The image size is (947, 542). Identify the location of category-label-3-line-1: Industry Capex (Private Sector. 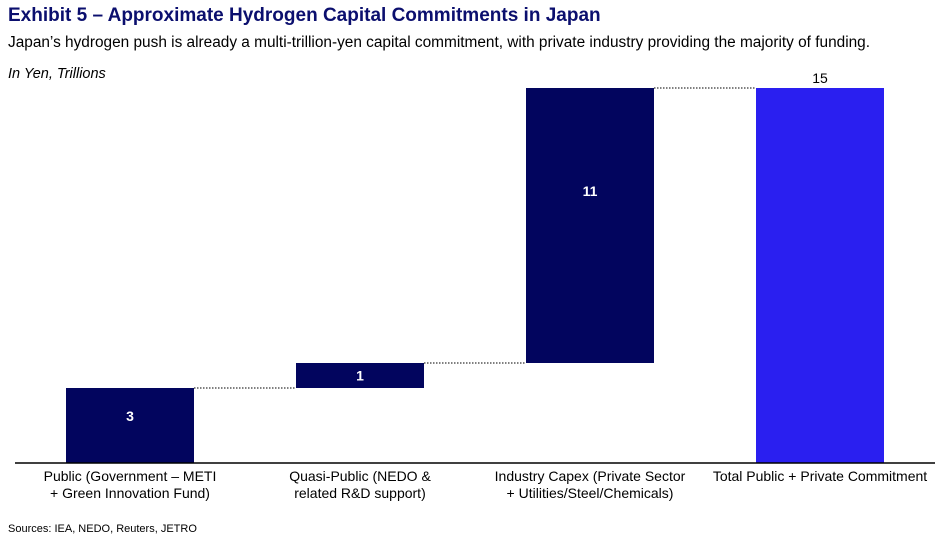
(590, 476).